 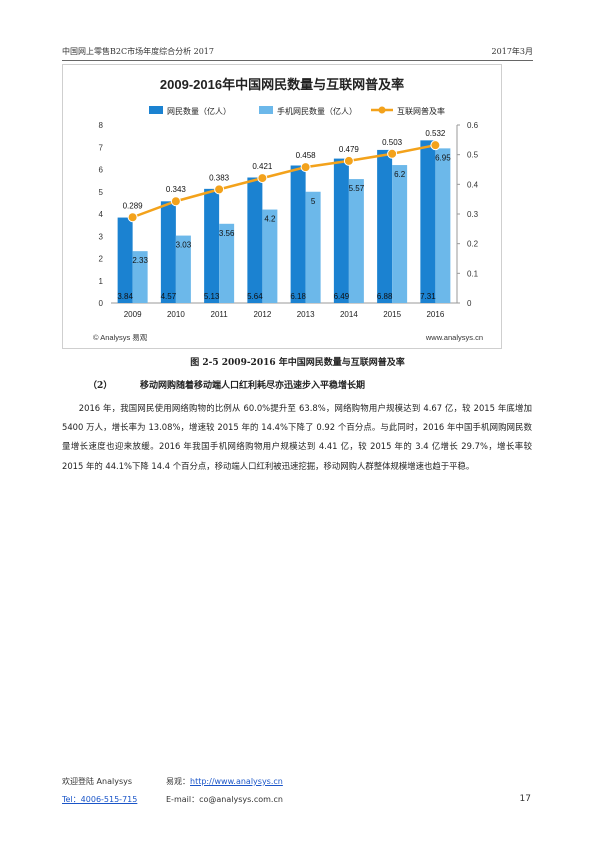 I want to click on header-divider, so click(x=297, y=60).